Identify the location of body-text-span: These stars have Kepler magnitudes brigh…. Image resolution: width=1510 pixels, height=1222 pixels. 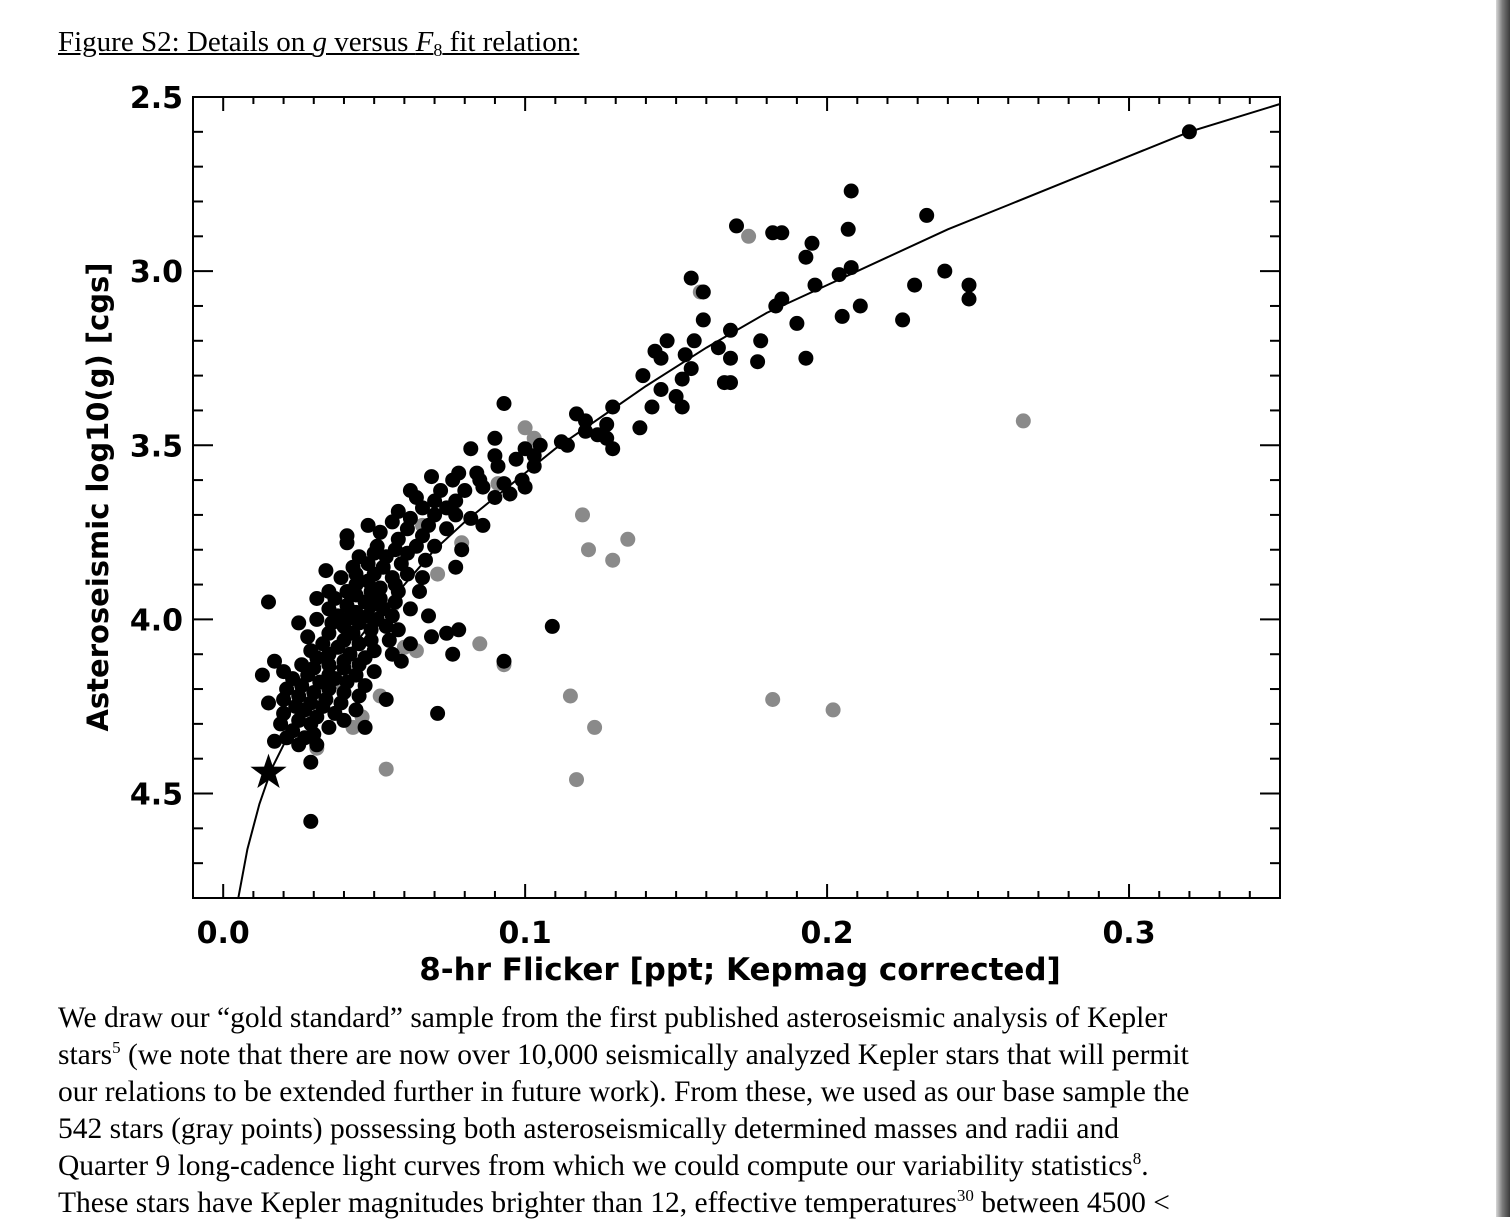
(507, 1203).